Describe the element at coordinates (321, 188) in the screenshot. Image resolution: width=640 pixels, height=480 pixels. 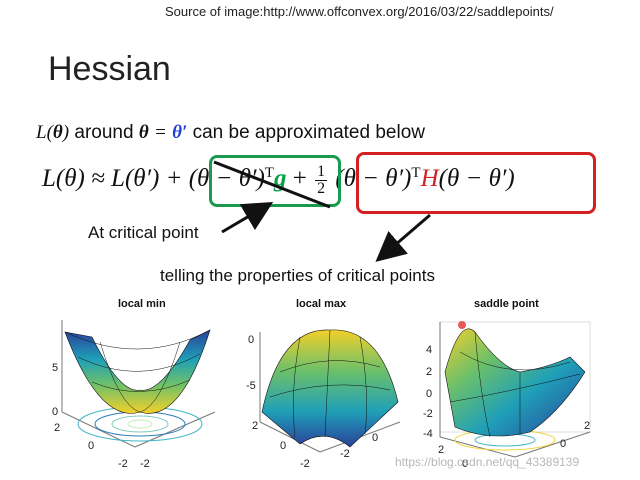
I see `frac-denominator: 2` at that location.